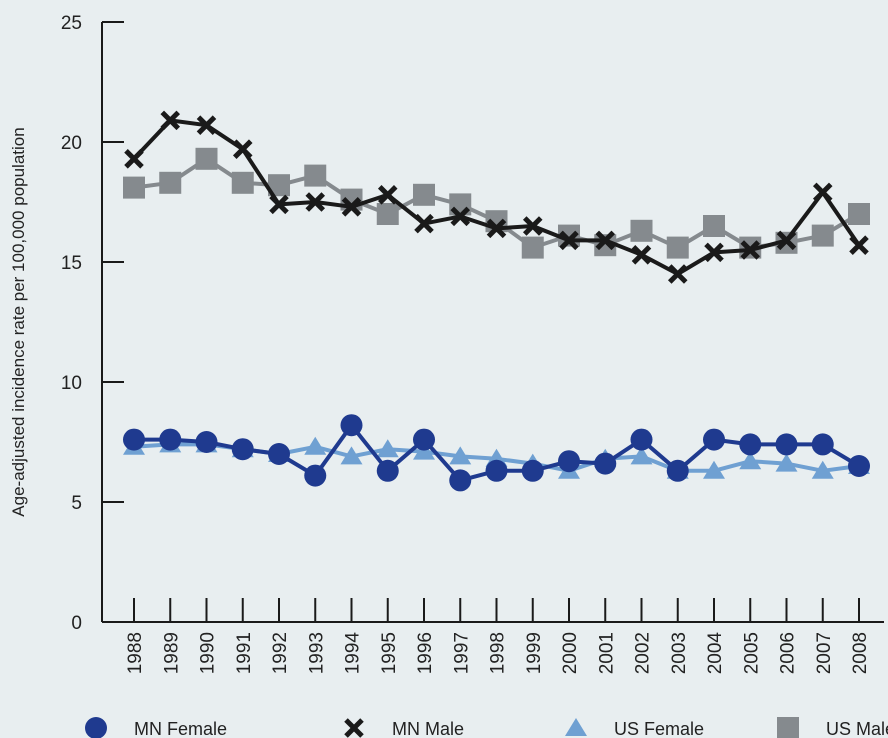  Describe the element at coordinates (751, 653) in the screenshot. I see `x-tick-label: 2005` at that location.